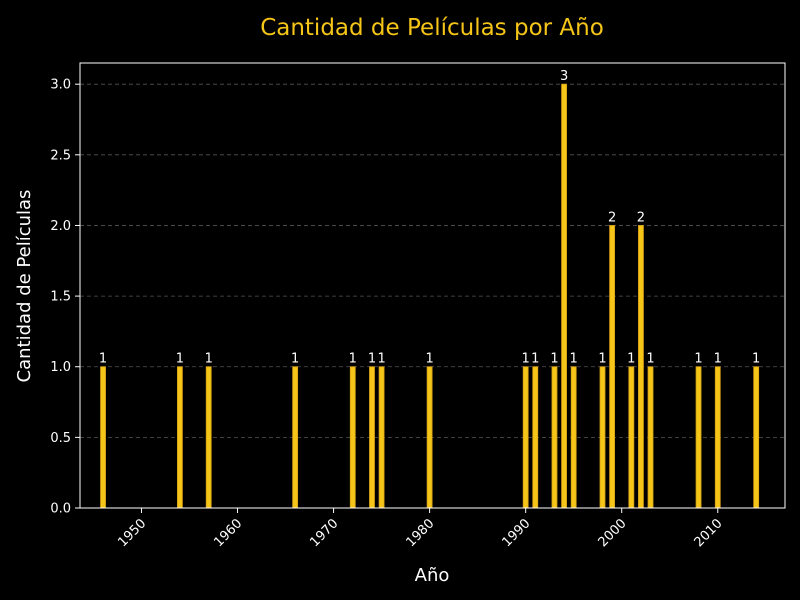 This screenshot has width=800, height=600. I want to click on chart-title: Cantidad de Películas por Año, so click(432, 28).